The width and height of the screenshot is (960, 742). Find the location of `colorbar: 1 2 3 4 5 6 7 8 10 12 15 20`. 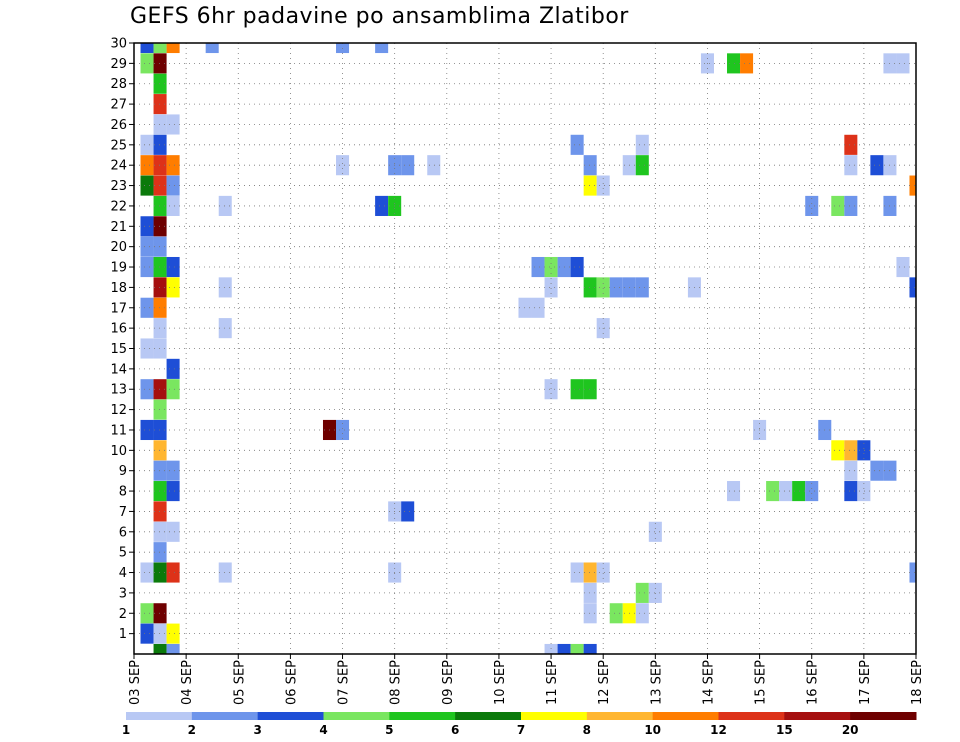

colorbar: 1 2 3 4 5 6 7 8 10 12 15 20 is located at coordinates (519, 724).